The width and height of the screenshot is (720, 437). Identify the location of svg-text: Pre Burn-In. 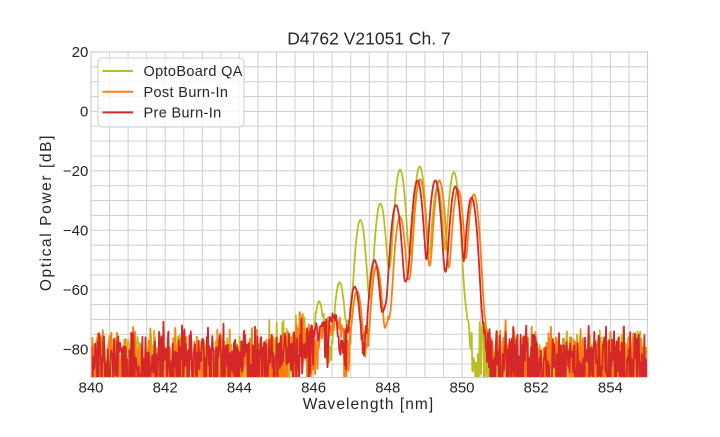
(183, 114).